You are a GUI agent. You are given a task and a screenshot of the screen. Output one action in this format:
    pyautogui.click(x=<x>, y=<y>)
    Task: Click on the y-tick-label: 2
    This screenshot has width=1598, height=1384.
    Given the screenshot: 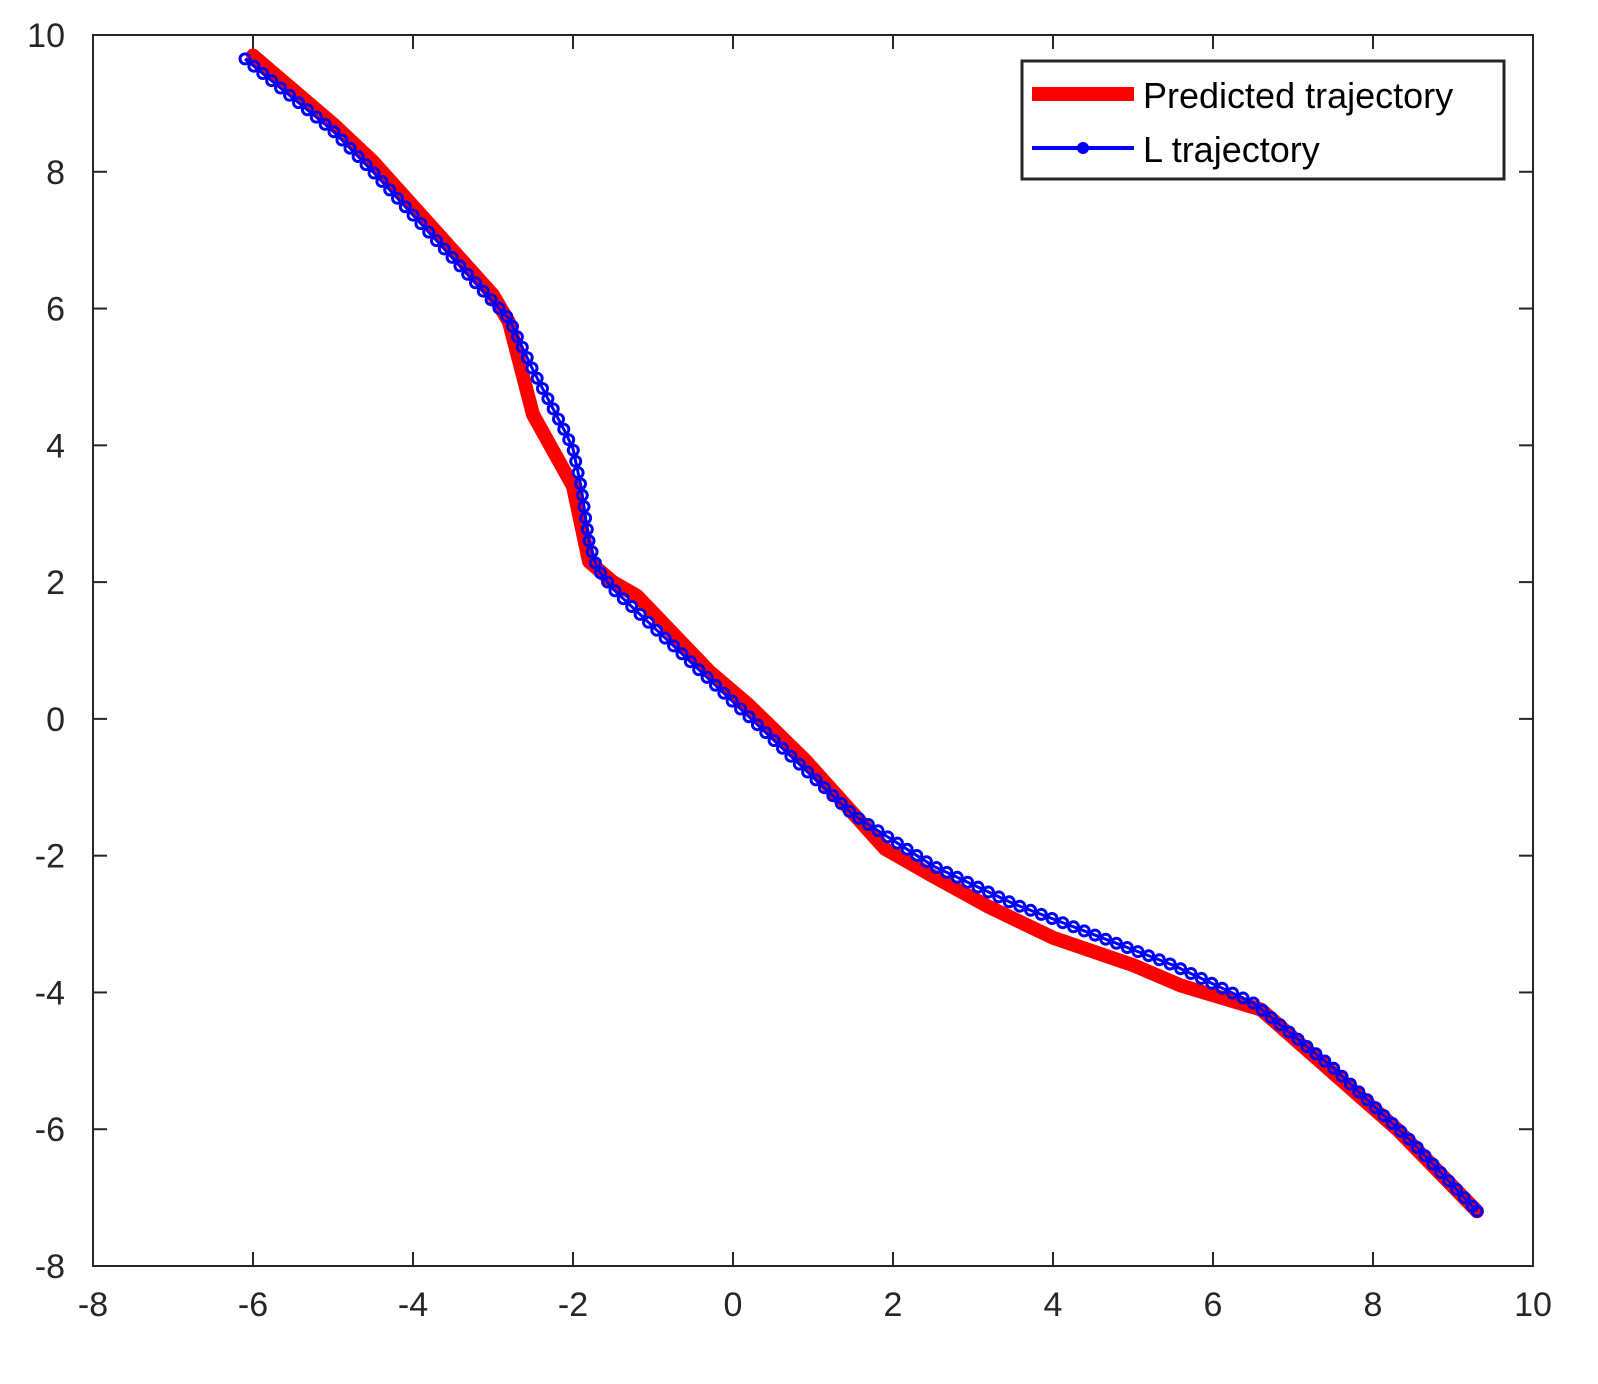 What is the action you would take?
    pyautogui.click(x=55, y=583)
    